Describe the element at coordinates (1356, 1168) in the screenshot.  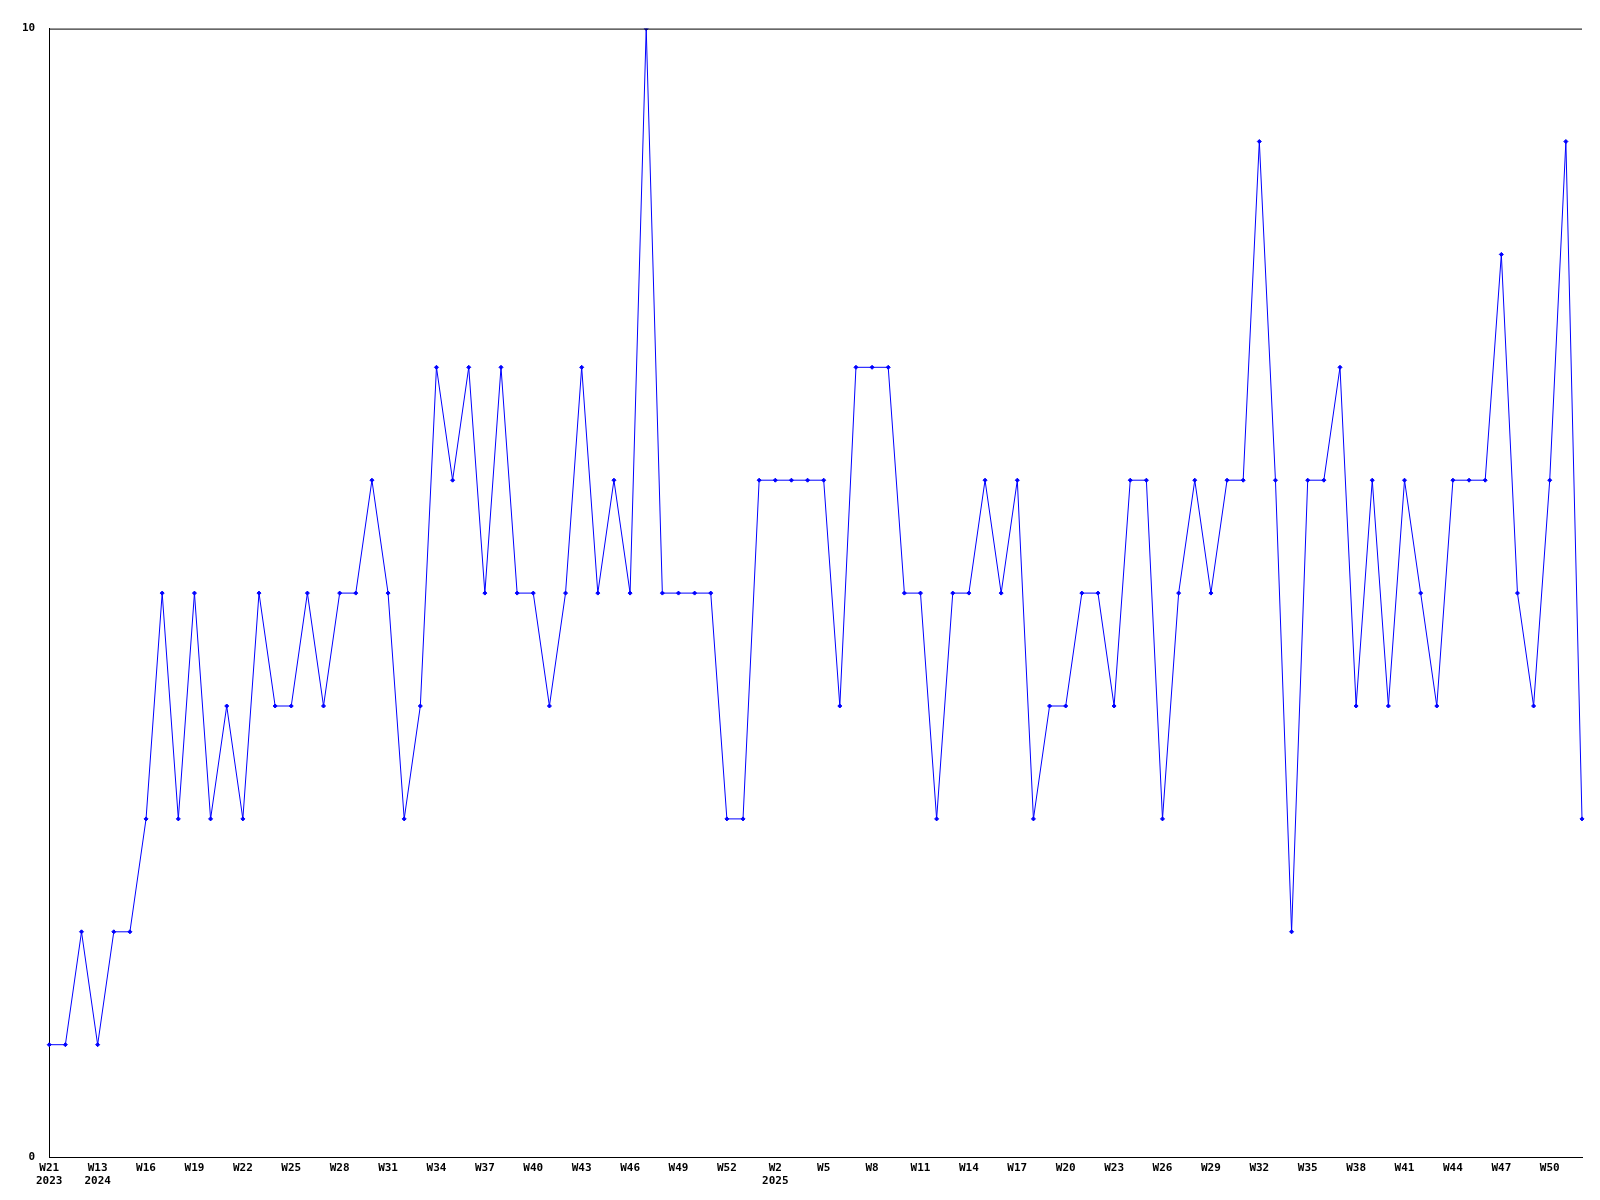
I see `x-tick-label: W38` at that location.